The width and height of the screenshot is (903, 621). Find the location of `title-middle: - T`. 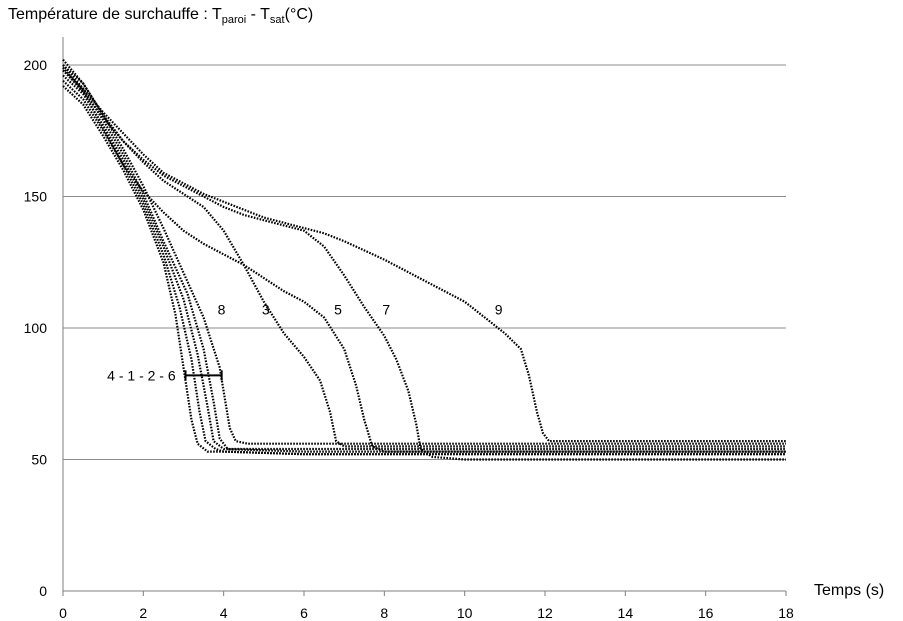

title-middle: - T is located at coordinates (258, 14).